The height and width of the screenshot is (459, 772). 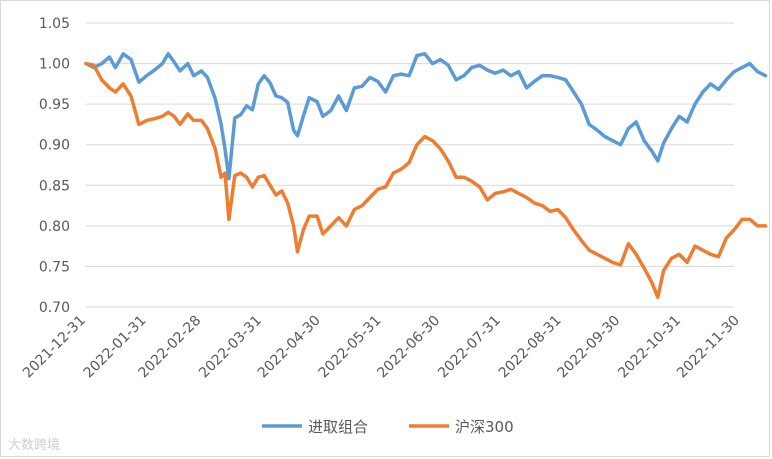 What do you see at coordinates (338, 427) in the screenshot?
I see `legend-label-0: 进取组合` at bounding box center [338, 427].